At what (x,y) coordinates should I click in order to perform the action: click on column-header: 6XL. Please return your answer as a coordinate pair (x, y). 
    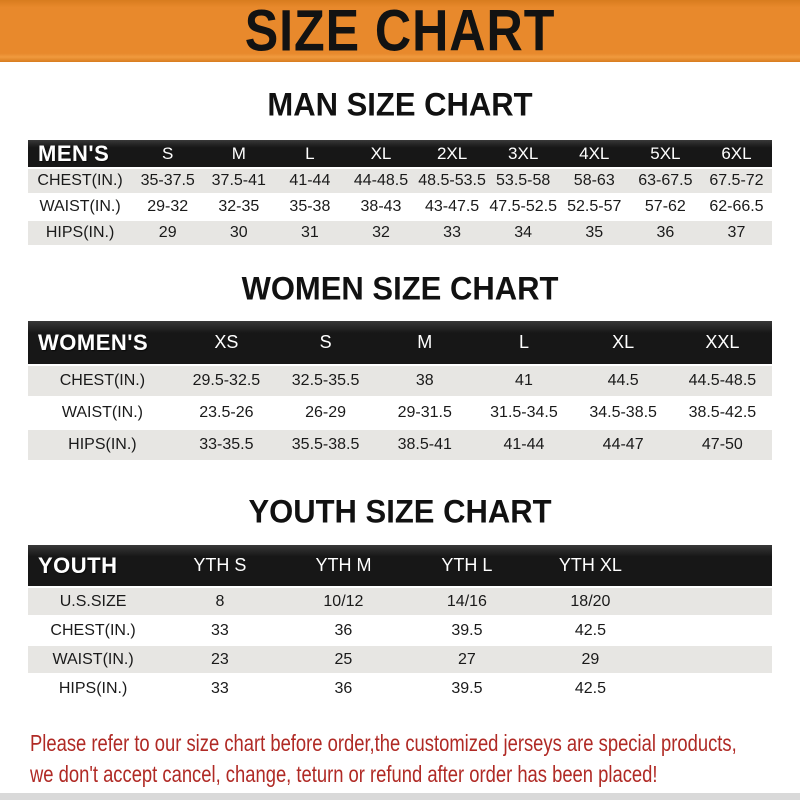
    Looking at the image, I should click on (736, 153).